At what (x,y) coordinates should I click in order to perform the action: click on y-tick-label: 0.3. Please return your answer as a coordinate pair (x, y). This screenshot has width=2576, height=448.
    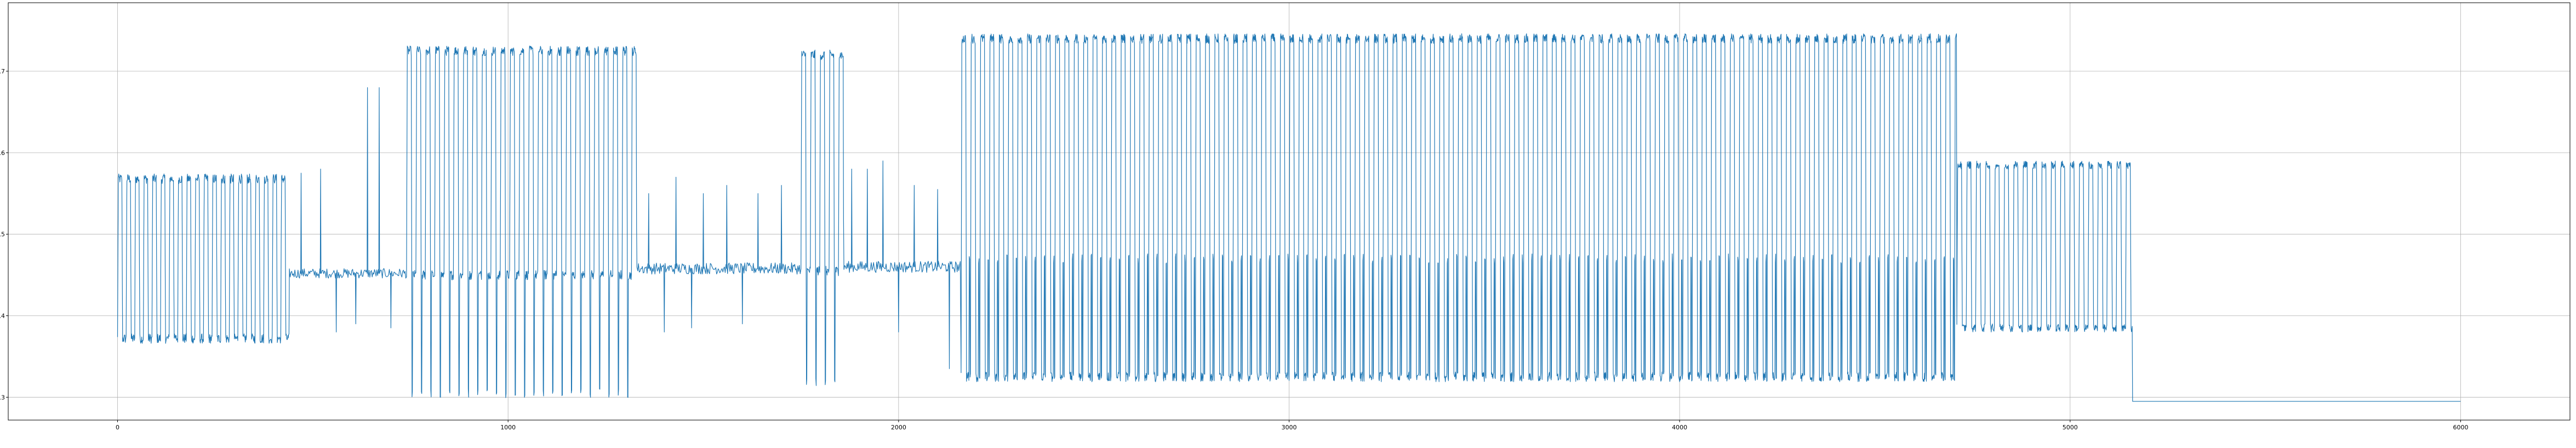
    Looking at the image, I should click on (3, 397).